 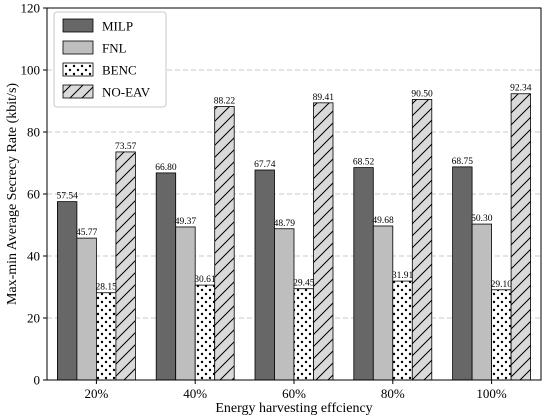 I want to click on legend-label: MILP, so click(x=117, y=26).